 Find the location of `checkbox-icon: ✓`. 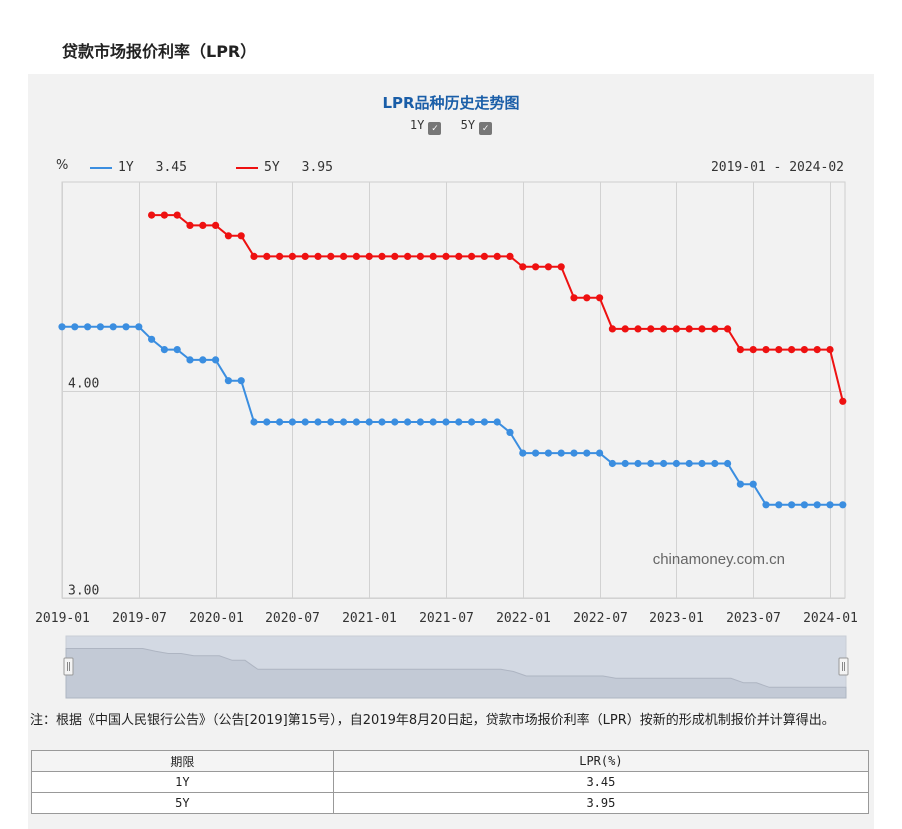

checkbox-icon: ✓ is located at coordinates (435, 128).